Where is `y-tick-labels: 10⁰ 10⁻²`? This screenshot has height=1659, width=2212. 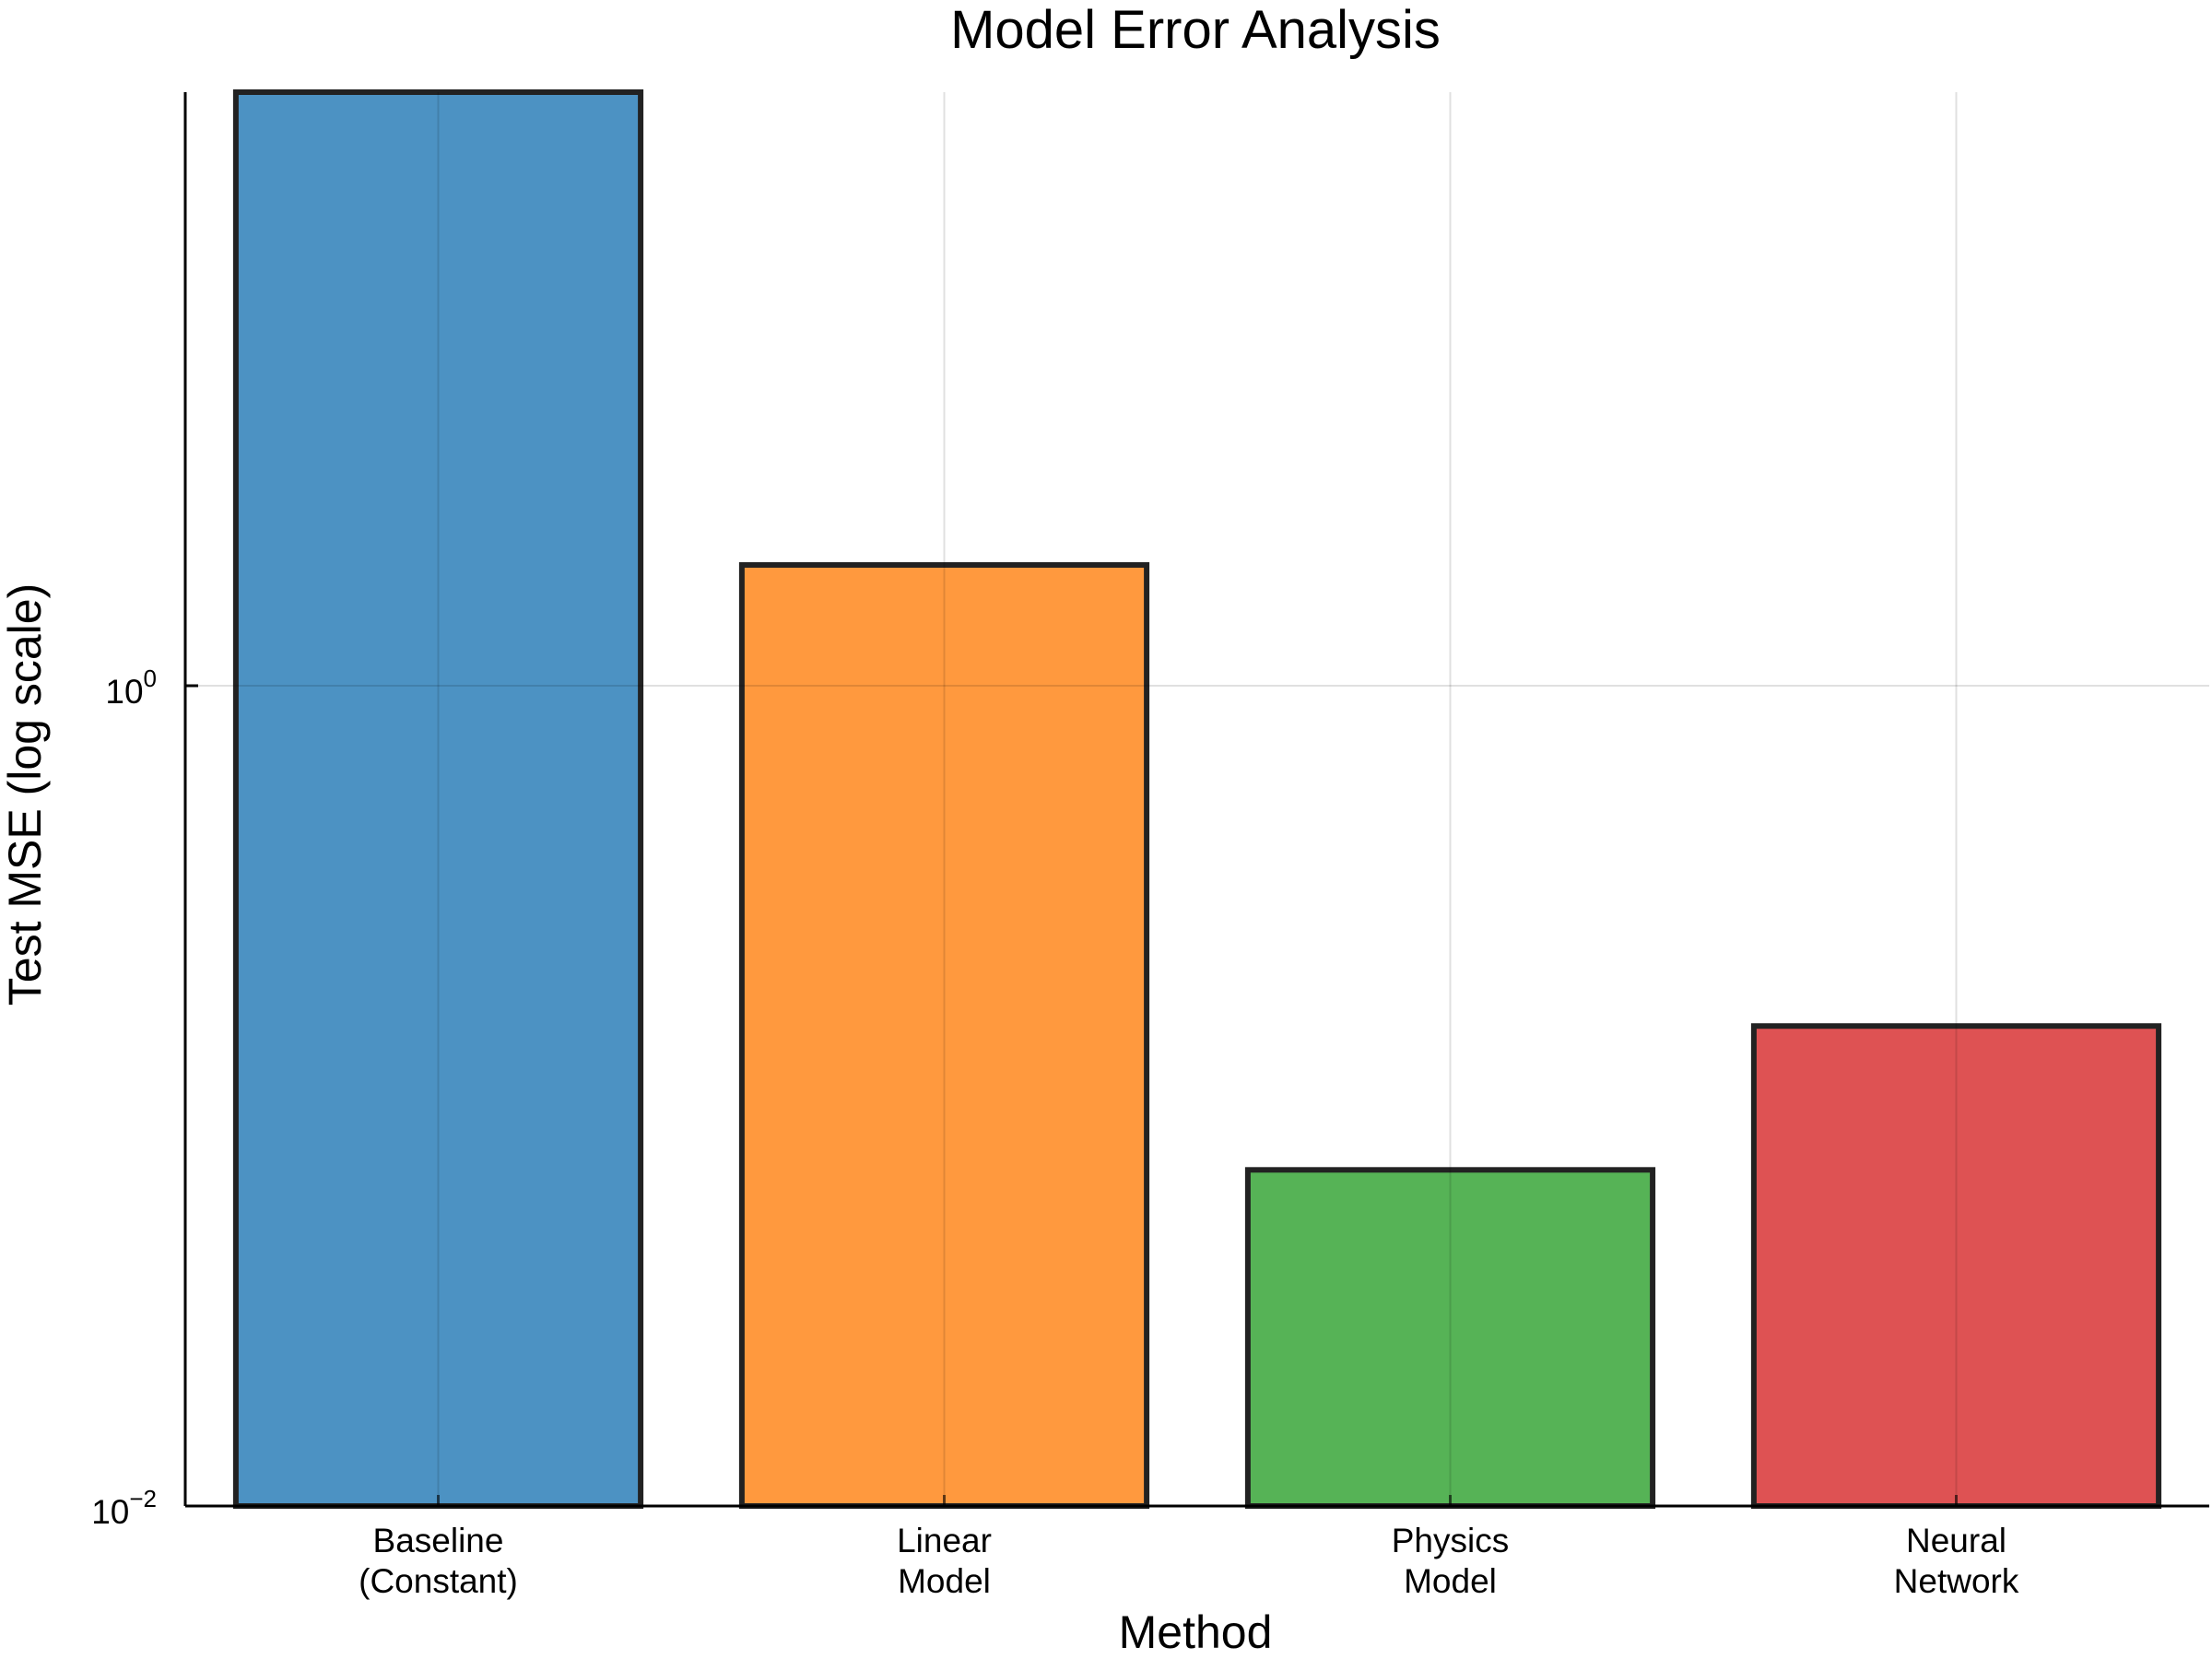 y-tick-labels: 10⁰ 10⁻² is located at coordinates (124, 1098).